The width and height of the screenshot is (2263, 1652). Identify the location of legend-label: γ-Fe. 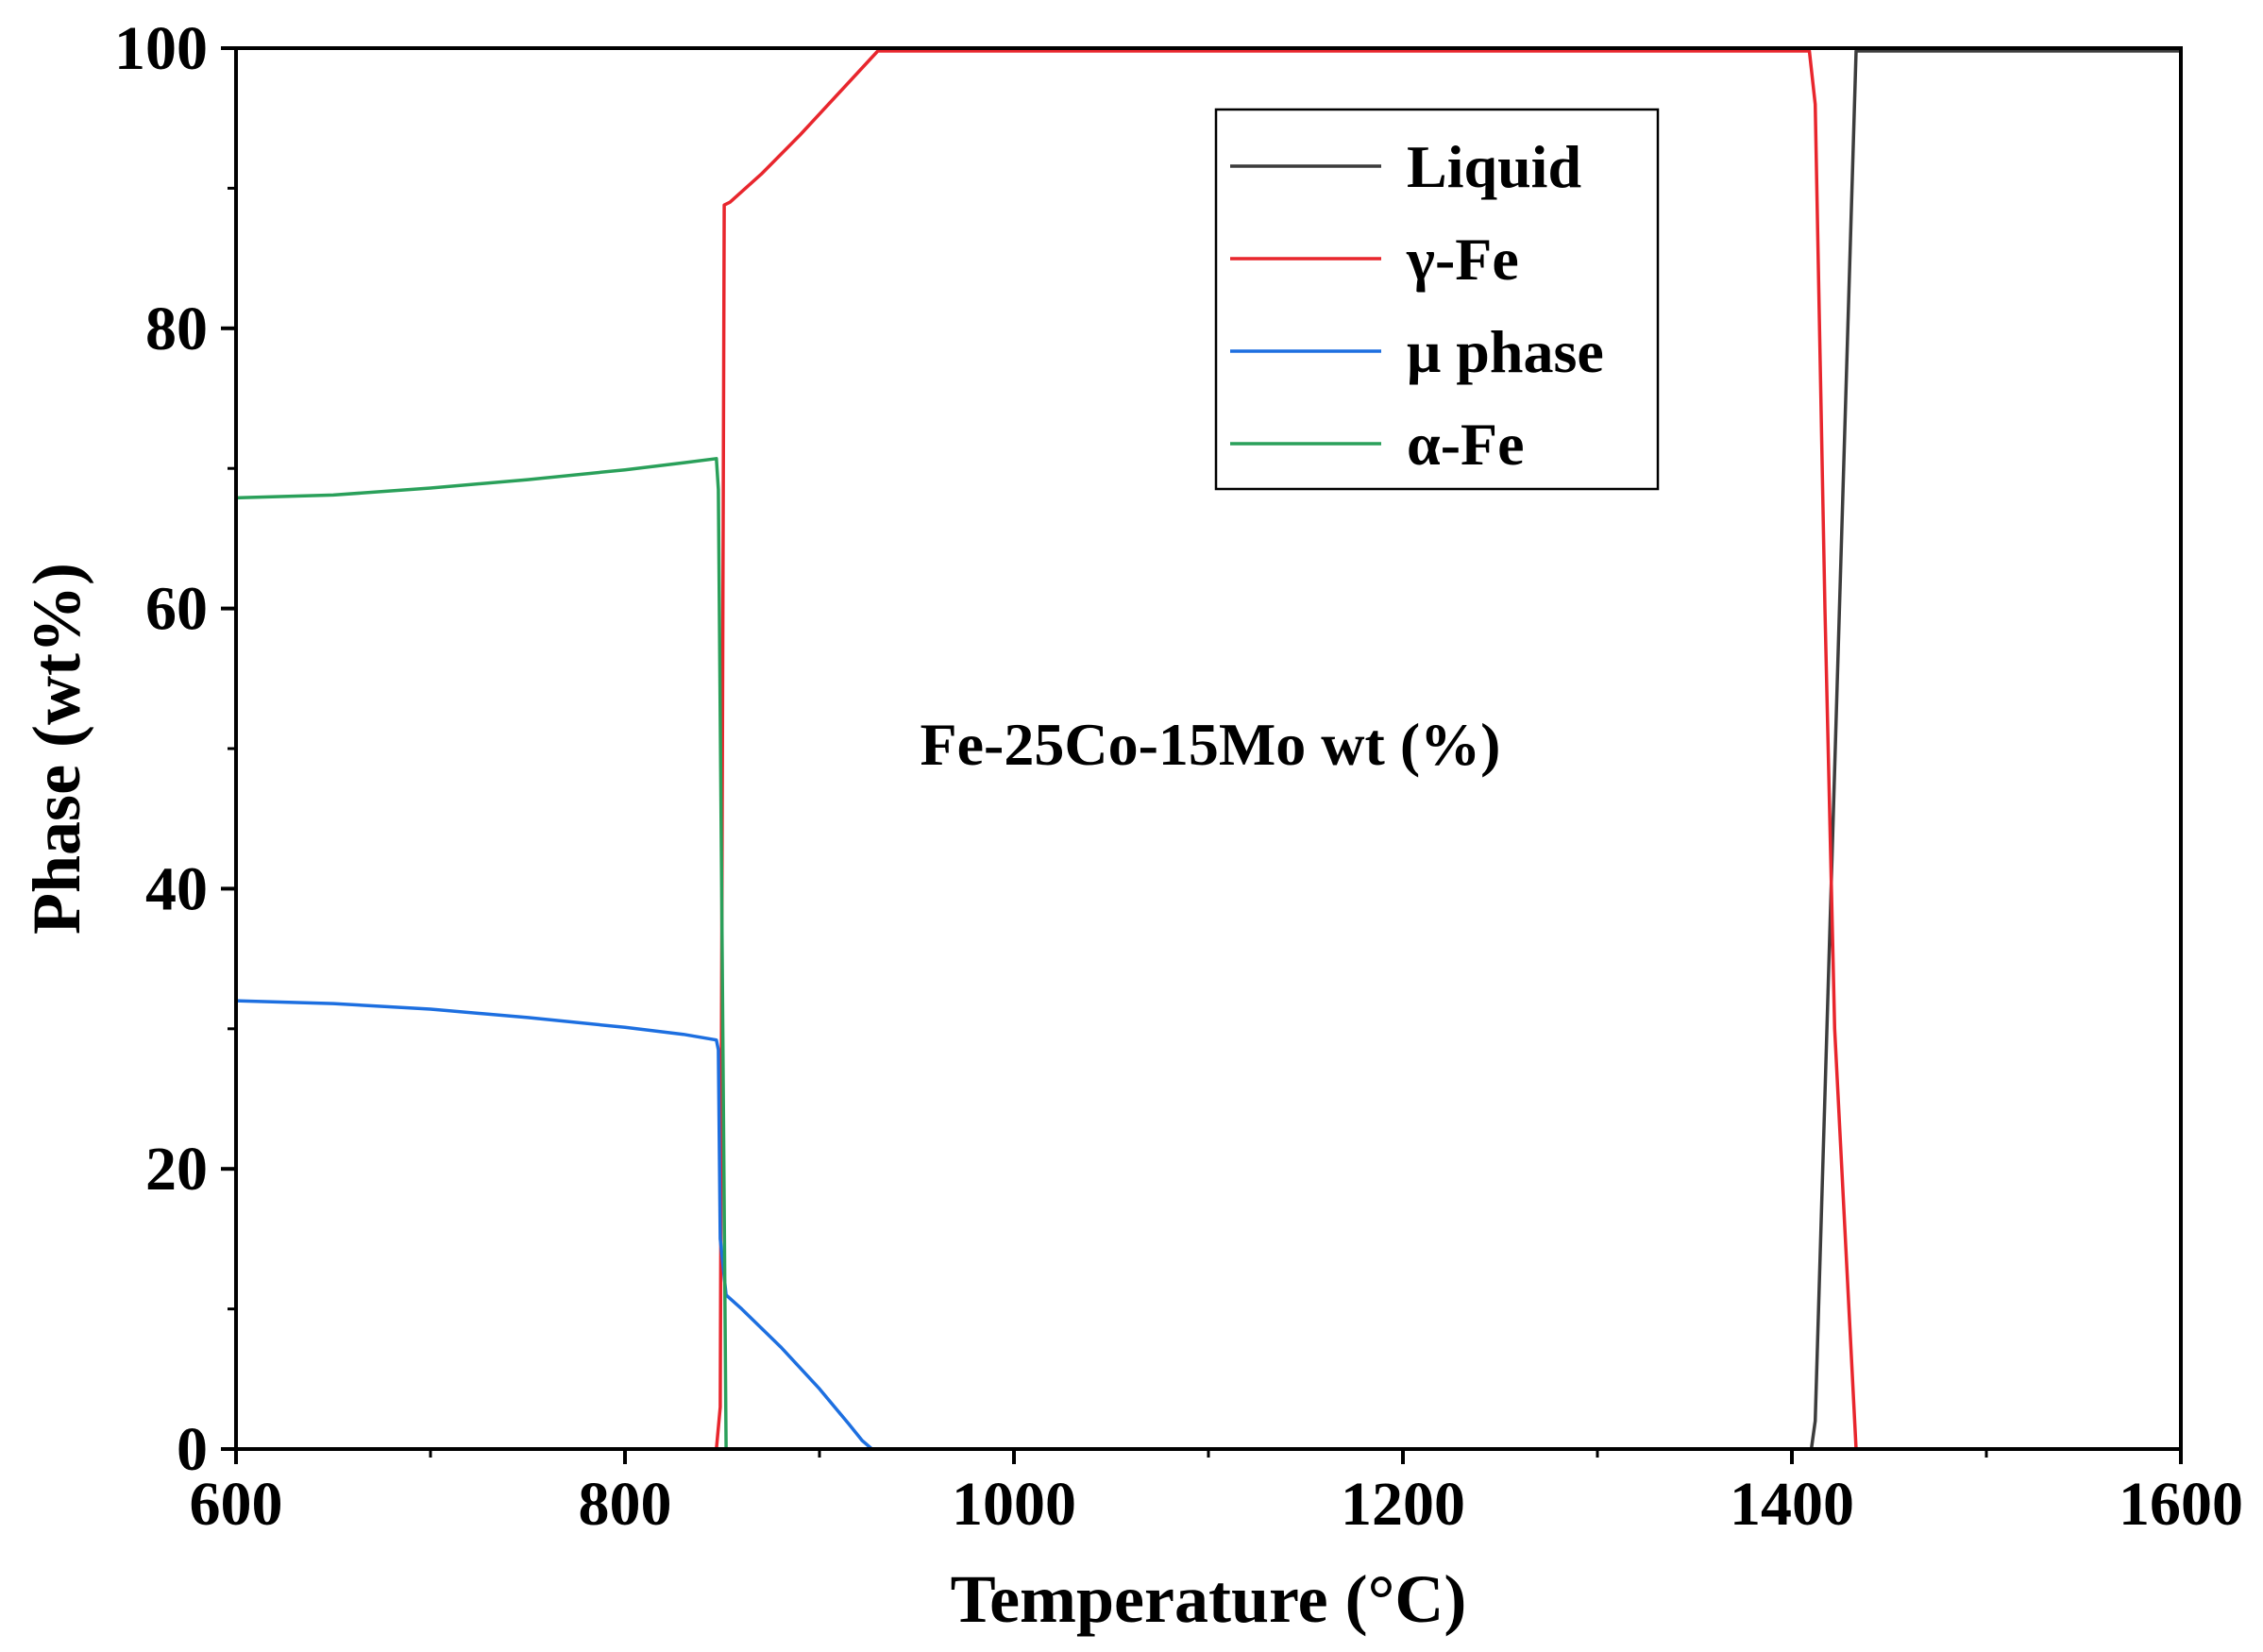
(1462, 259).